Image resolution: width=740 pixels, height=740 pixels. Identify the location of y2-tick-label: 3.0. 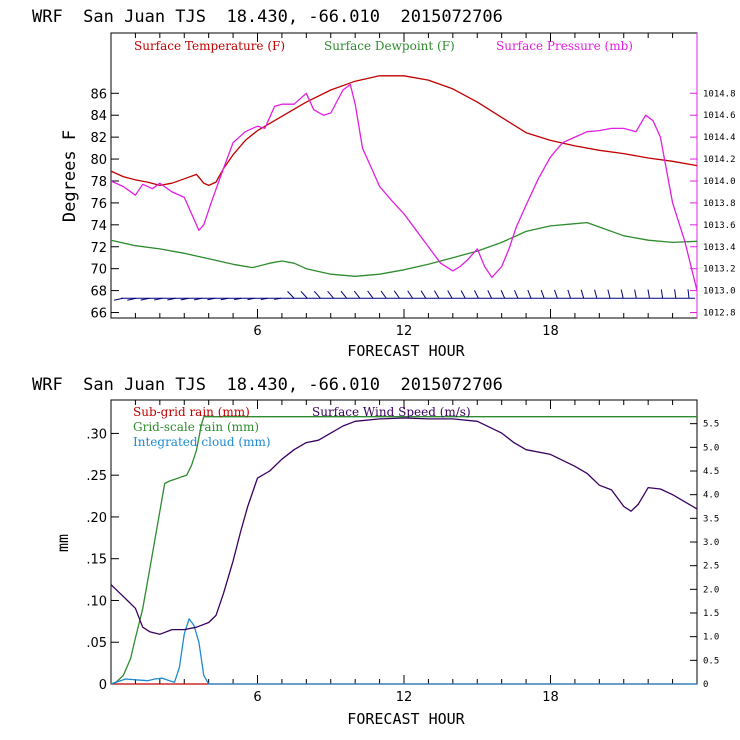
(711, 543).